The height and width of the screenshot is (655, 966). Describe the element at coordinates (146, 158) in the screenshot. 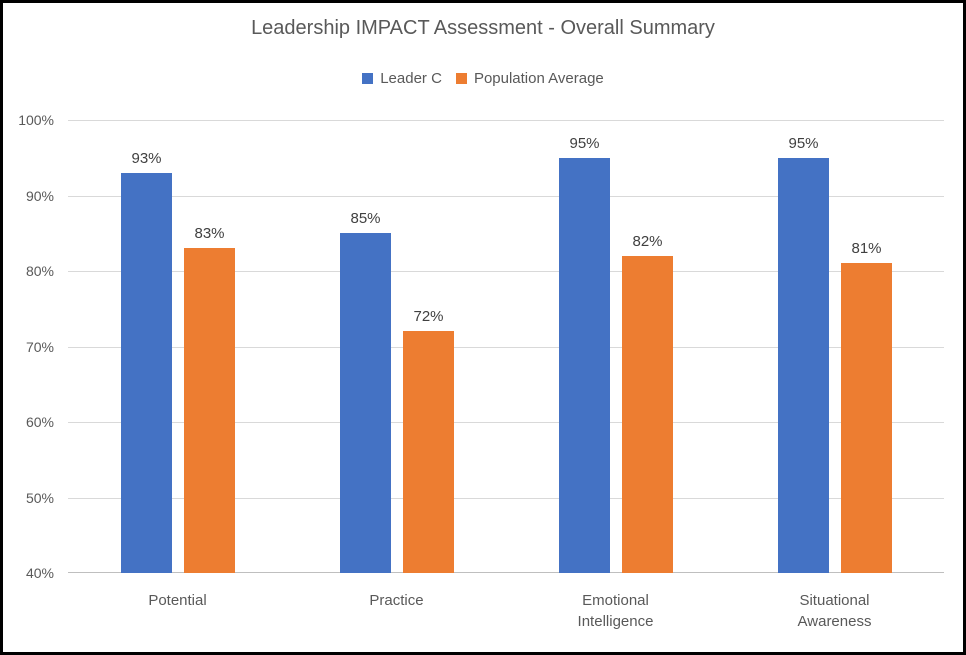

I see `bar-label-leader-c-potential: 93%` at that location.